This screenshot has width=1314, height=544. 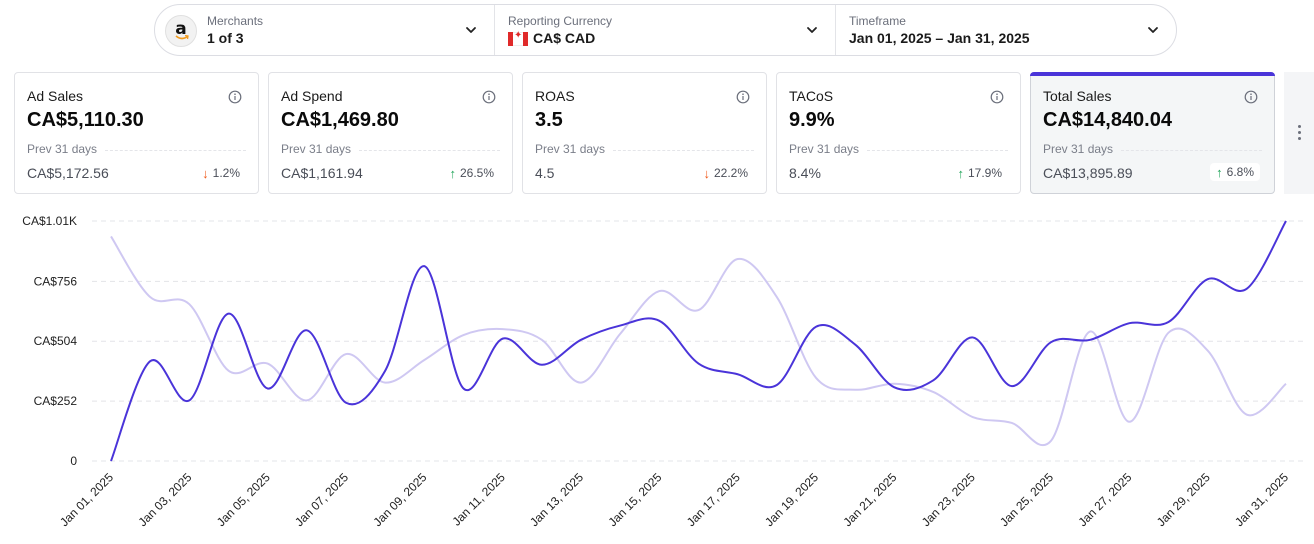 What do you see at coordinates (86, 499) in the screenshot?
I see `x-tick-label: Jan 01, 2025` at bounding box center [86, 499].